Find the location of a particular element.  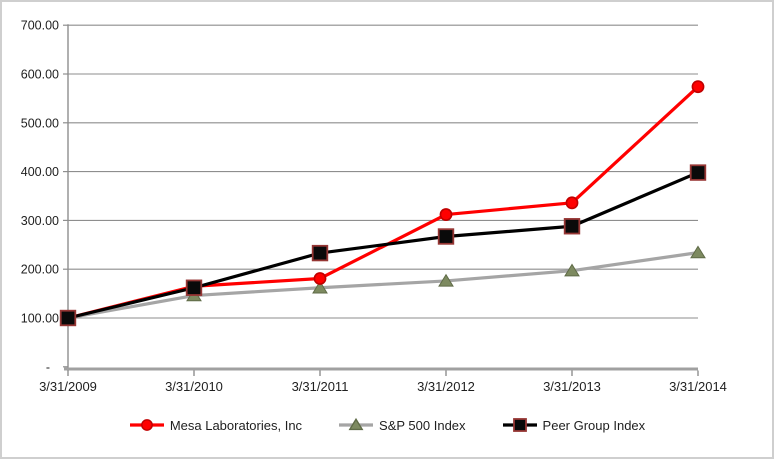

legend-circle-marker-icon is located at coordinates (146, 425).